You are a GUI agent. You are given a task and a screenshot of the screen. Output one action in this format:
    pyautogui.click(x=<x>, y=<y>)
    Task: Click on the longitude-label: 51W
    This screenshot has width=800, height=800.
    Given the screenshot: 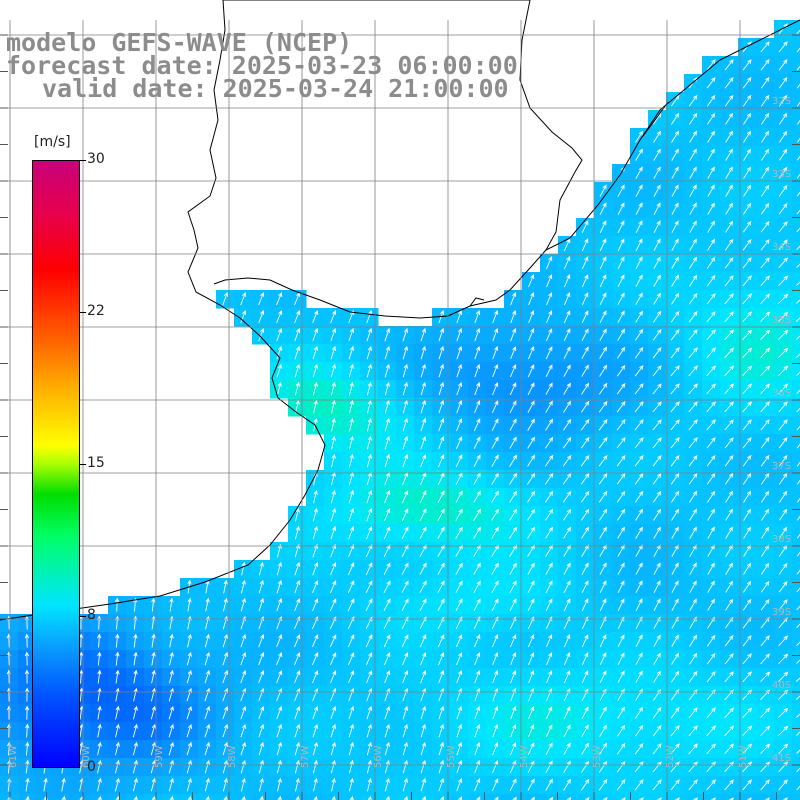 What is the action you would take?
    pyautogui.click(x=743, y=756)
    